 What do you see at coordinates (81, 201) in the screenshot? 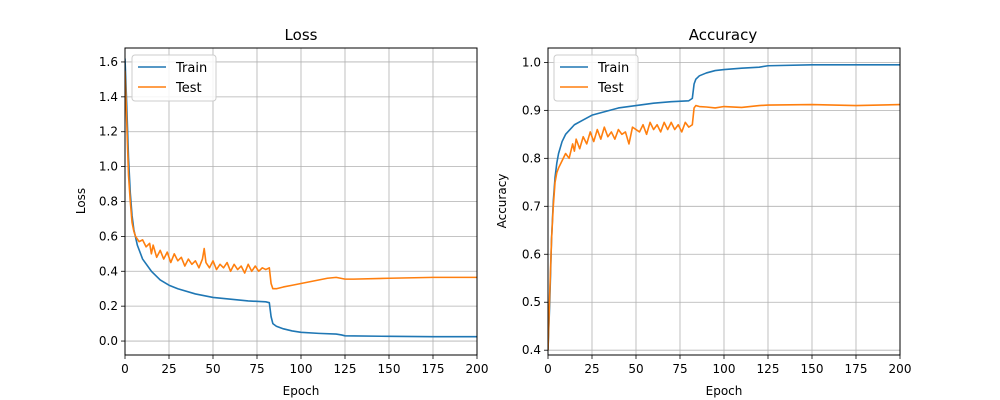
I see `y-axis-label: Loss` at bounding box center [81, 201].